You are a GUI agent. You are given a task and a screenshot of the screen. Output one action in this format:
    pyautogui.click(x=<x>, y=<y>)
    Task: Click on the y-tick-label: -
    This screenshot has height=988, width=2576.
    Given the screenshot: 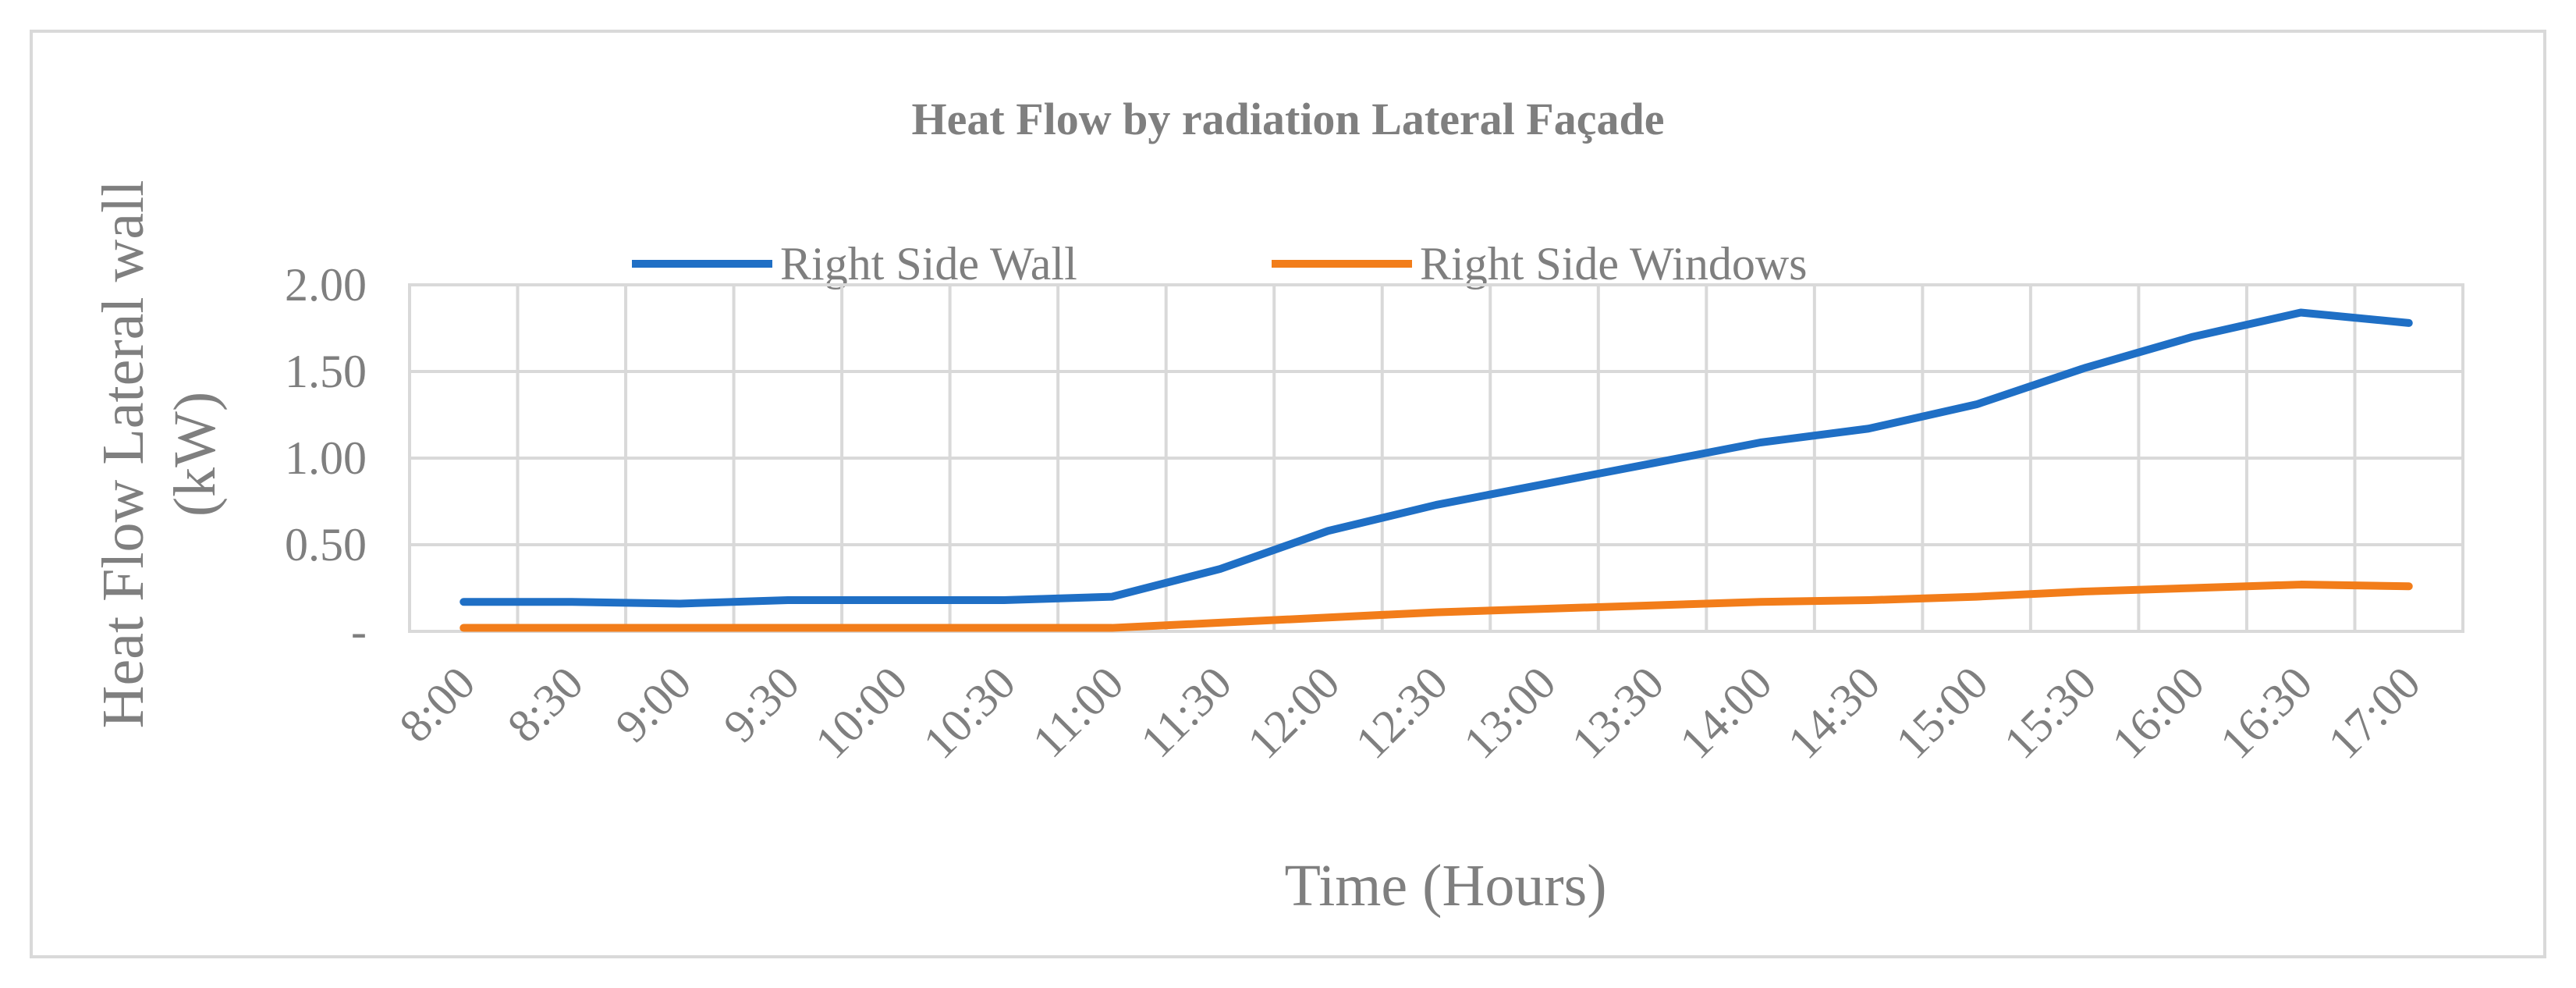 What is the action you would take?
    pyautogui.click(x=359, y=631)
    